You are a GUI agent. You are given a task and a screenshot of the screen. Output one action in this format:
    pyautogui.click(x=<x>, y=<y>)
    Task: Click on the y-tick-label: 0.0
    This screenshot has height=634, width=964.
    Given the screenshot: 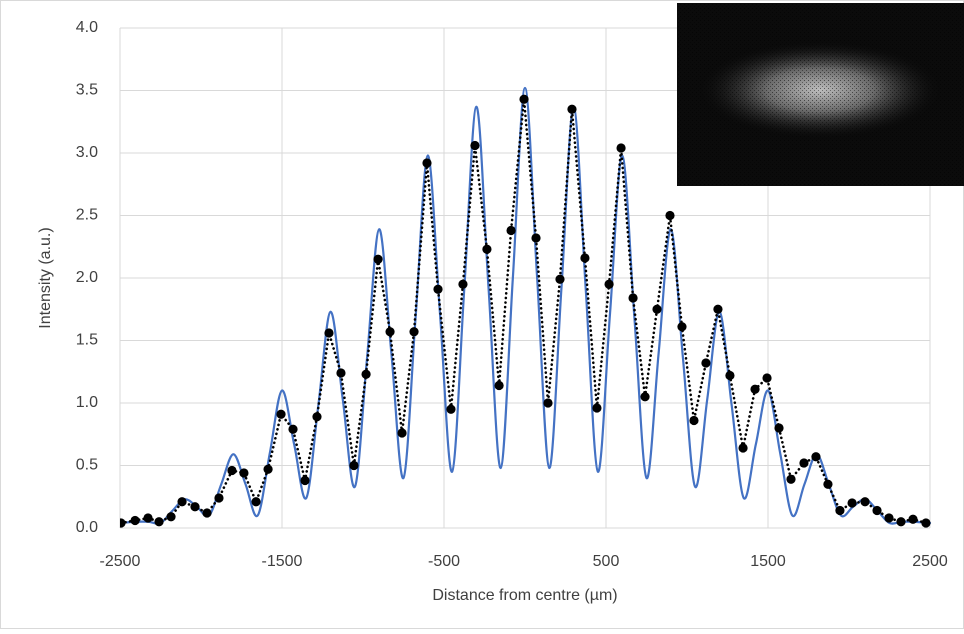 What is the action you would take?
    pyautogui.click(x=87, y=527)
    